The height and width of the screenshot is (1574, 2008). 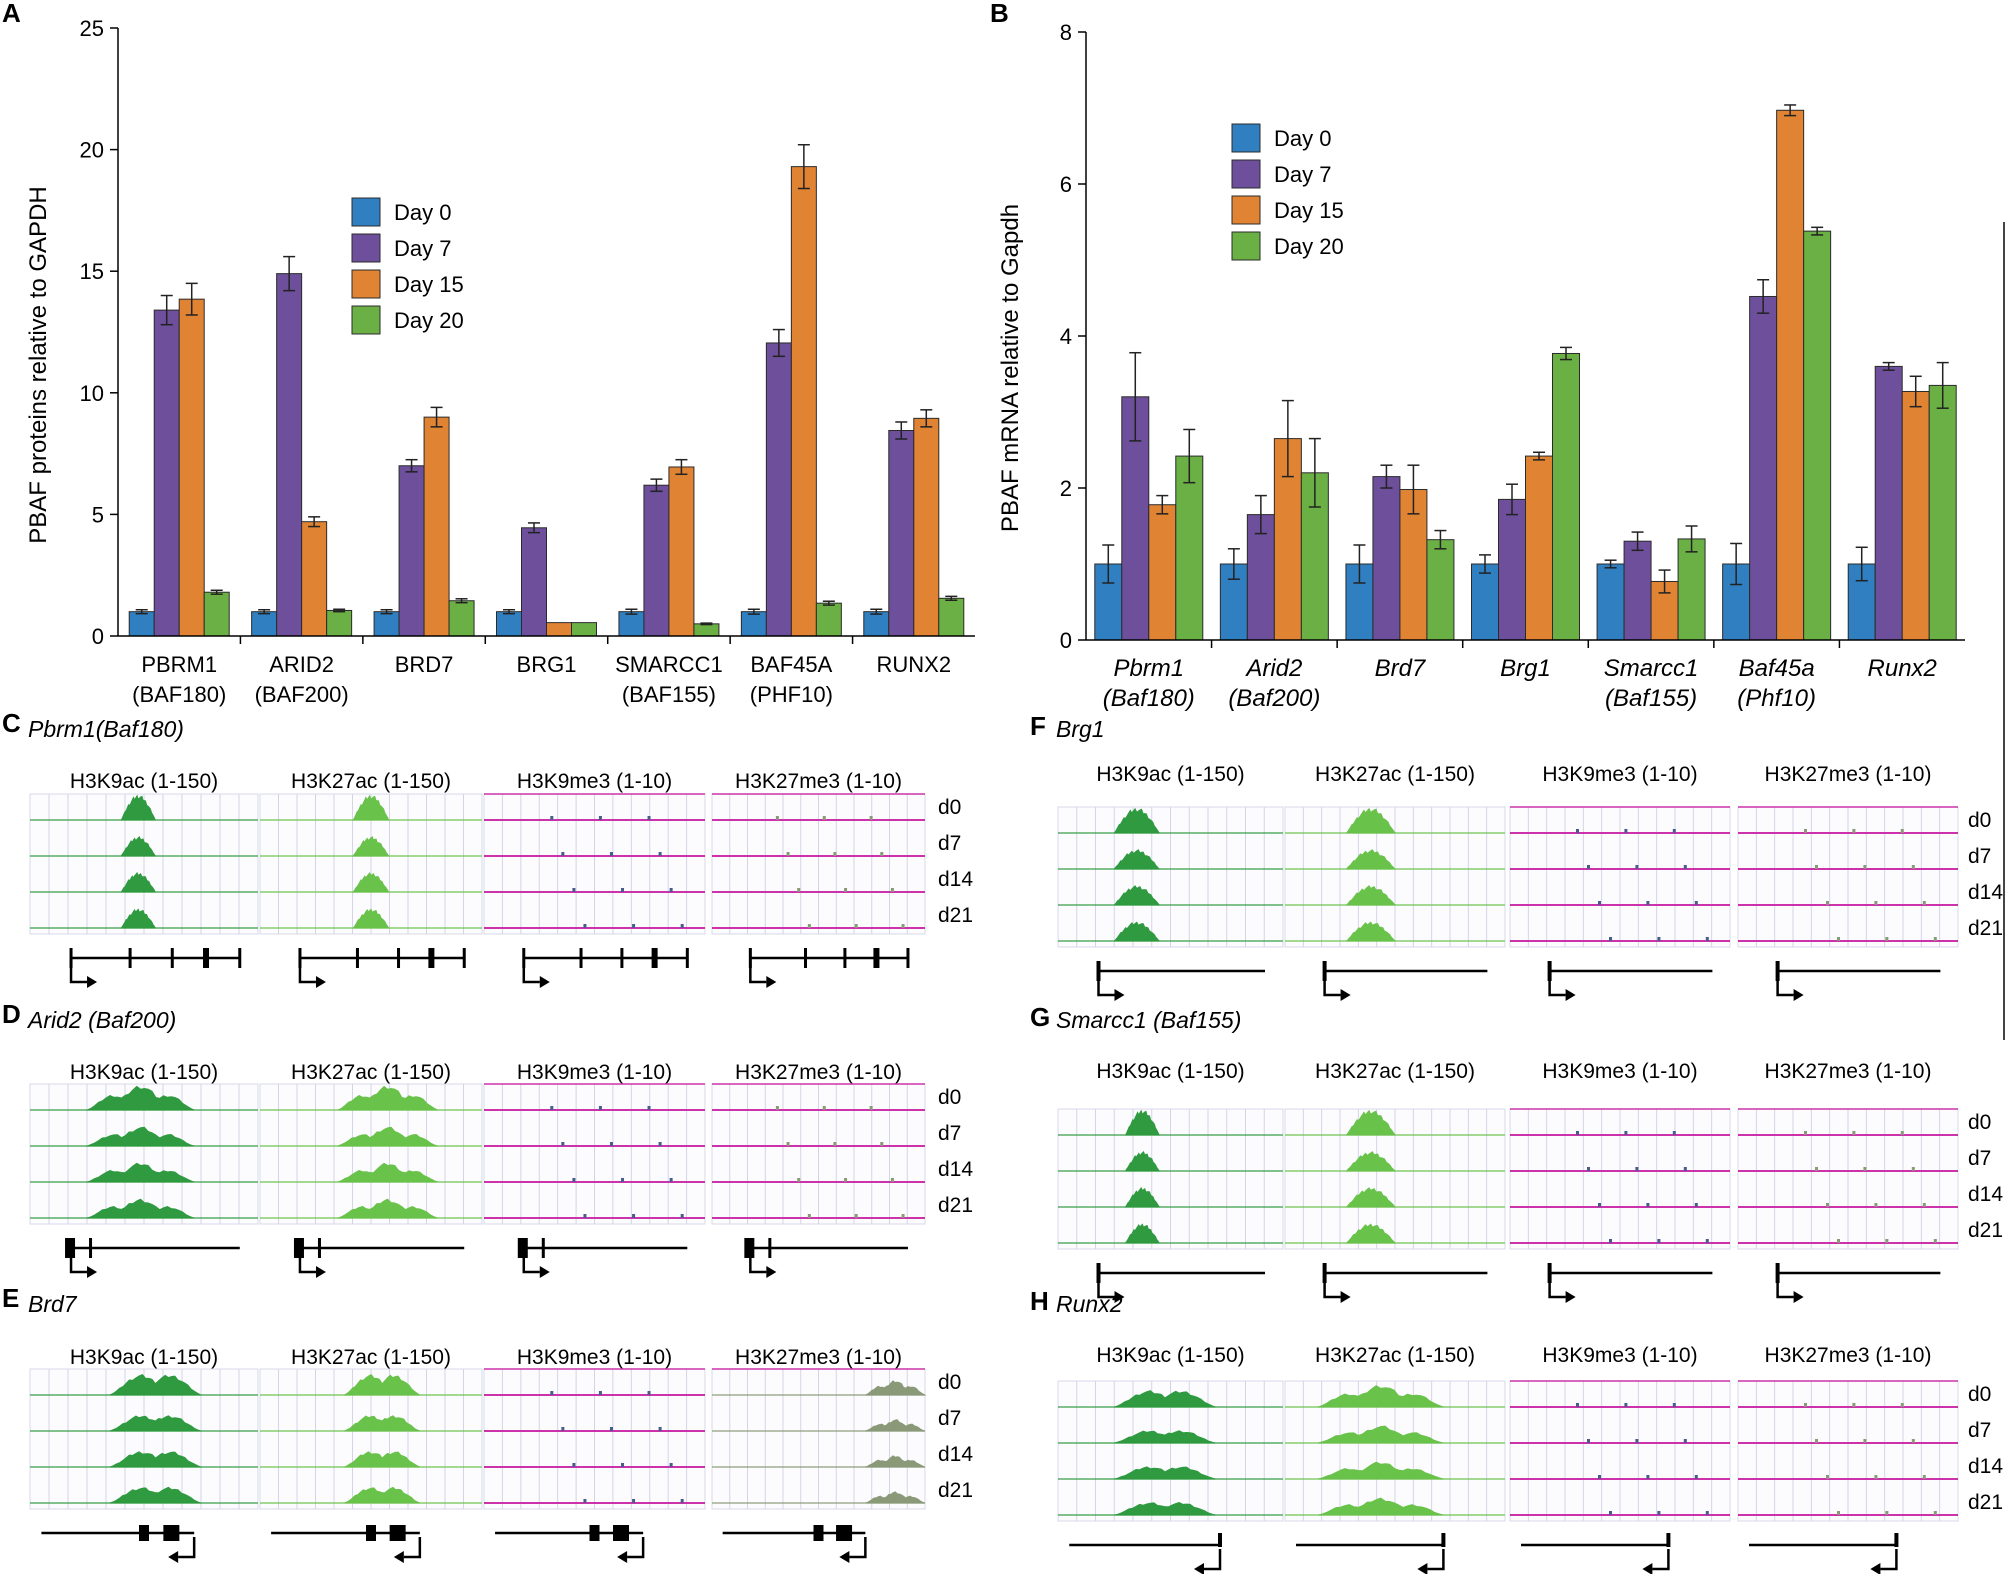 I want to click on y-axis-label: PBAF mRNA relative to Gapdh, so click(x=1010, y=368).